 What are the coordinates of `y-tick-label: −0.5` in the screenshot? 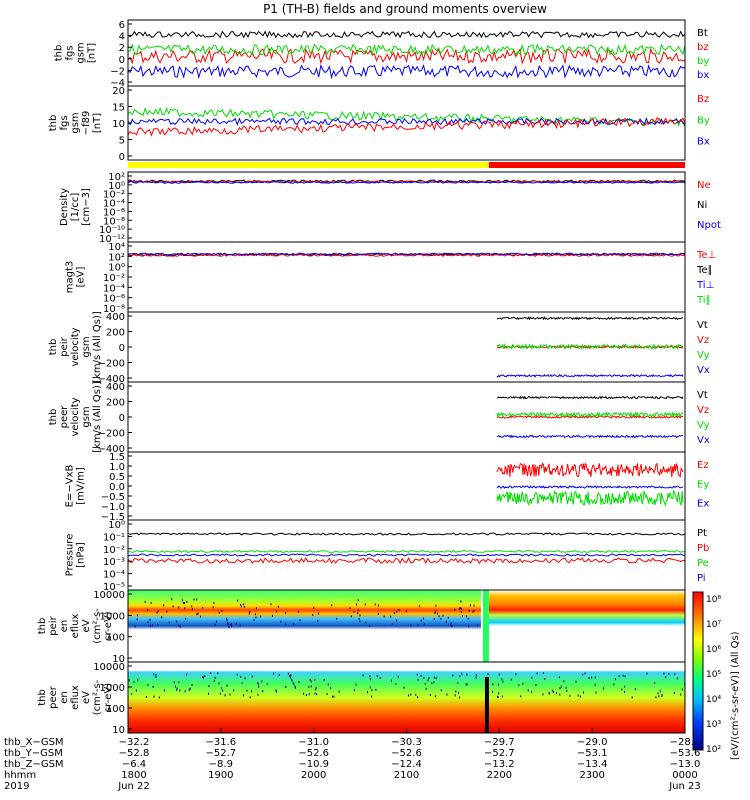 It's located at (113, 497).